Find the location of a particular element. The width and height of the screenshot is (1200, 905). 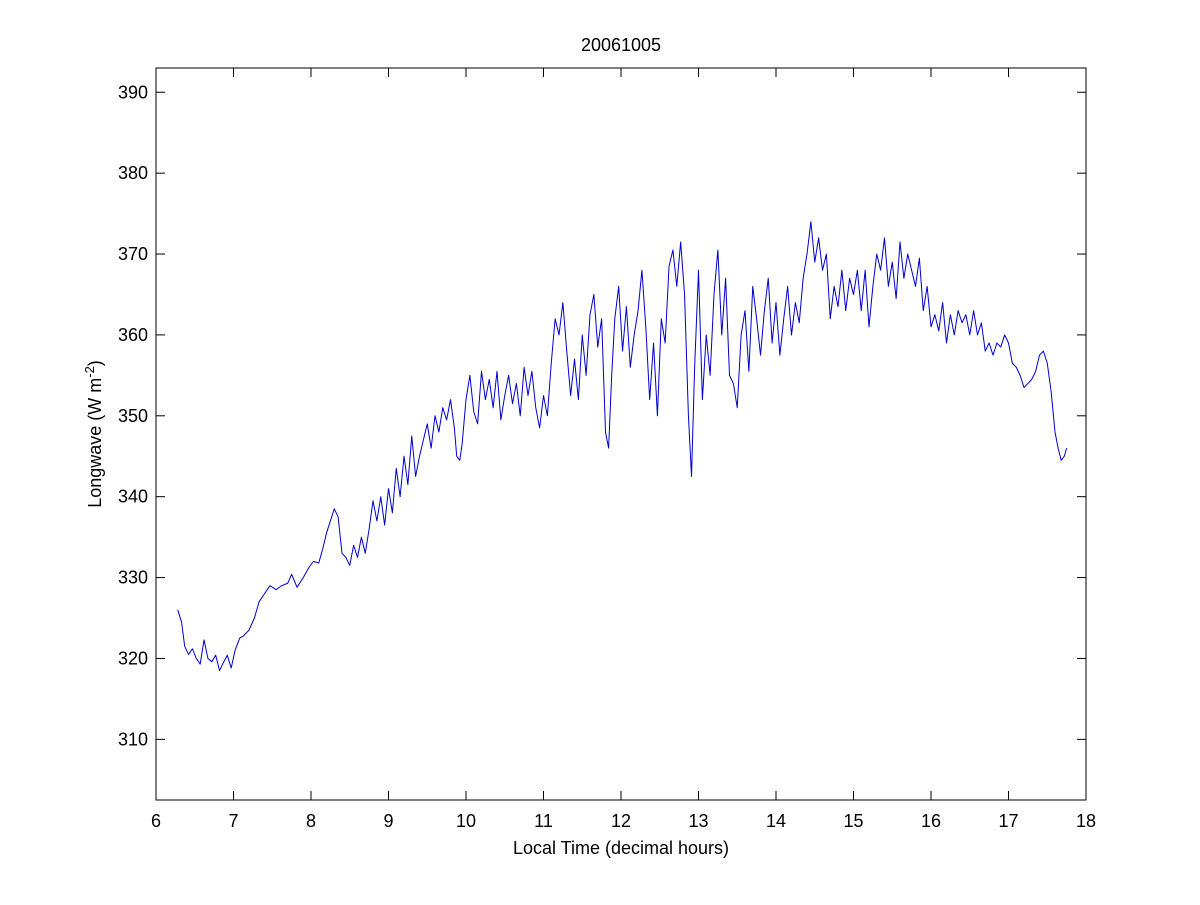

x-tick-label: 11 is located at coordinates (543, 821).